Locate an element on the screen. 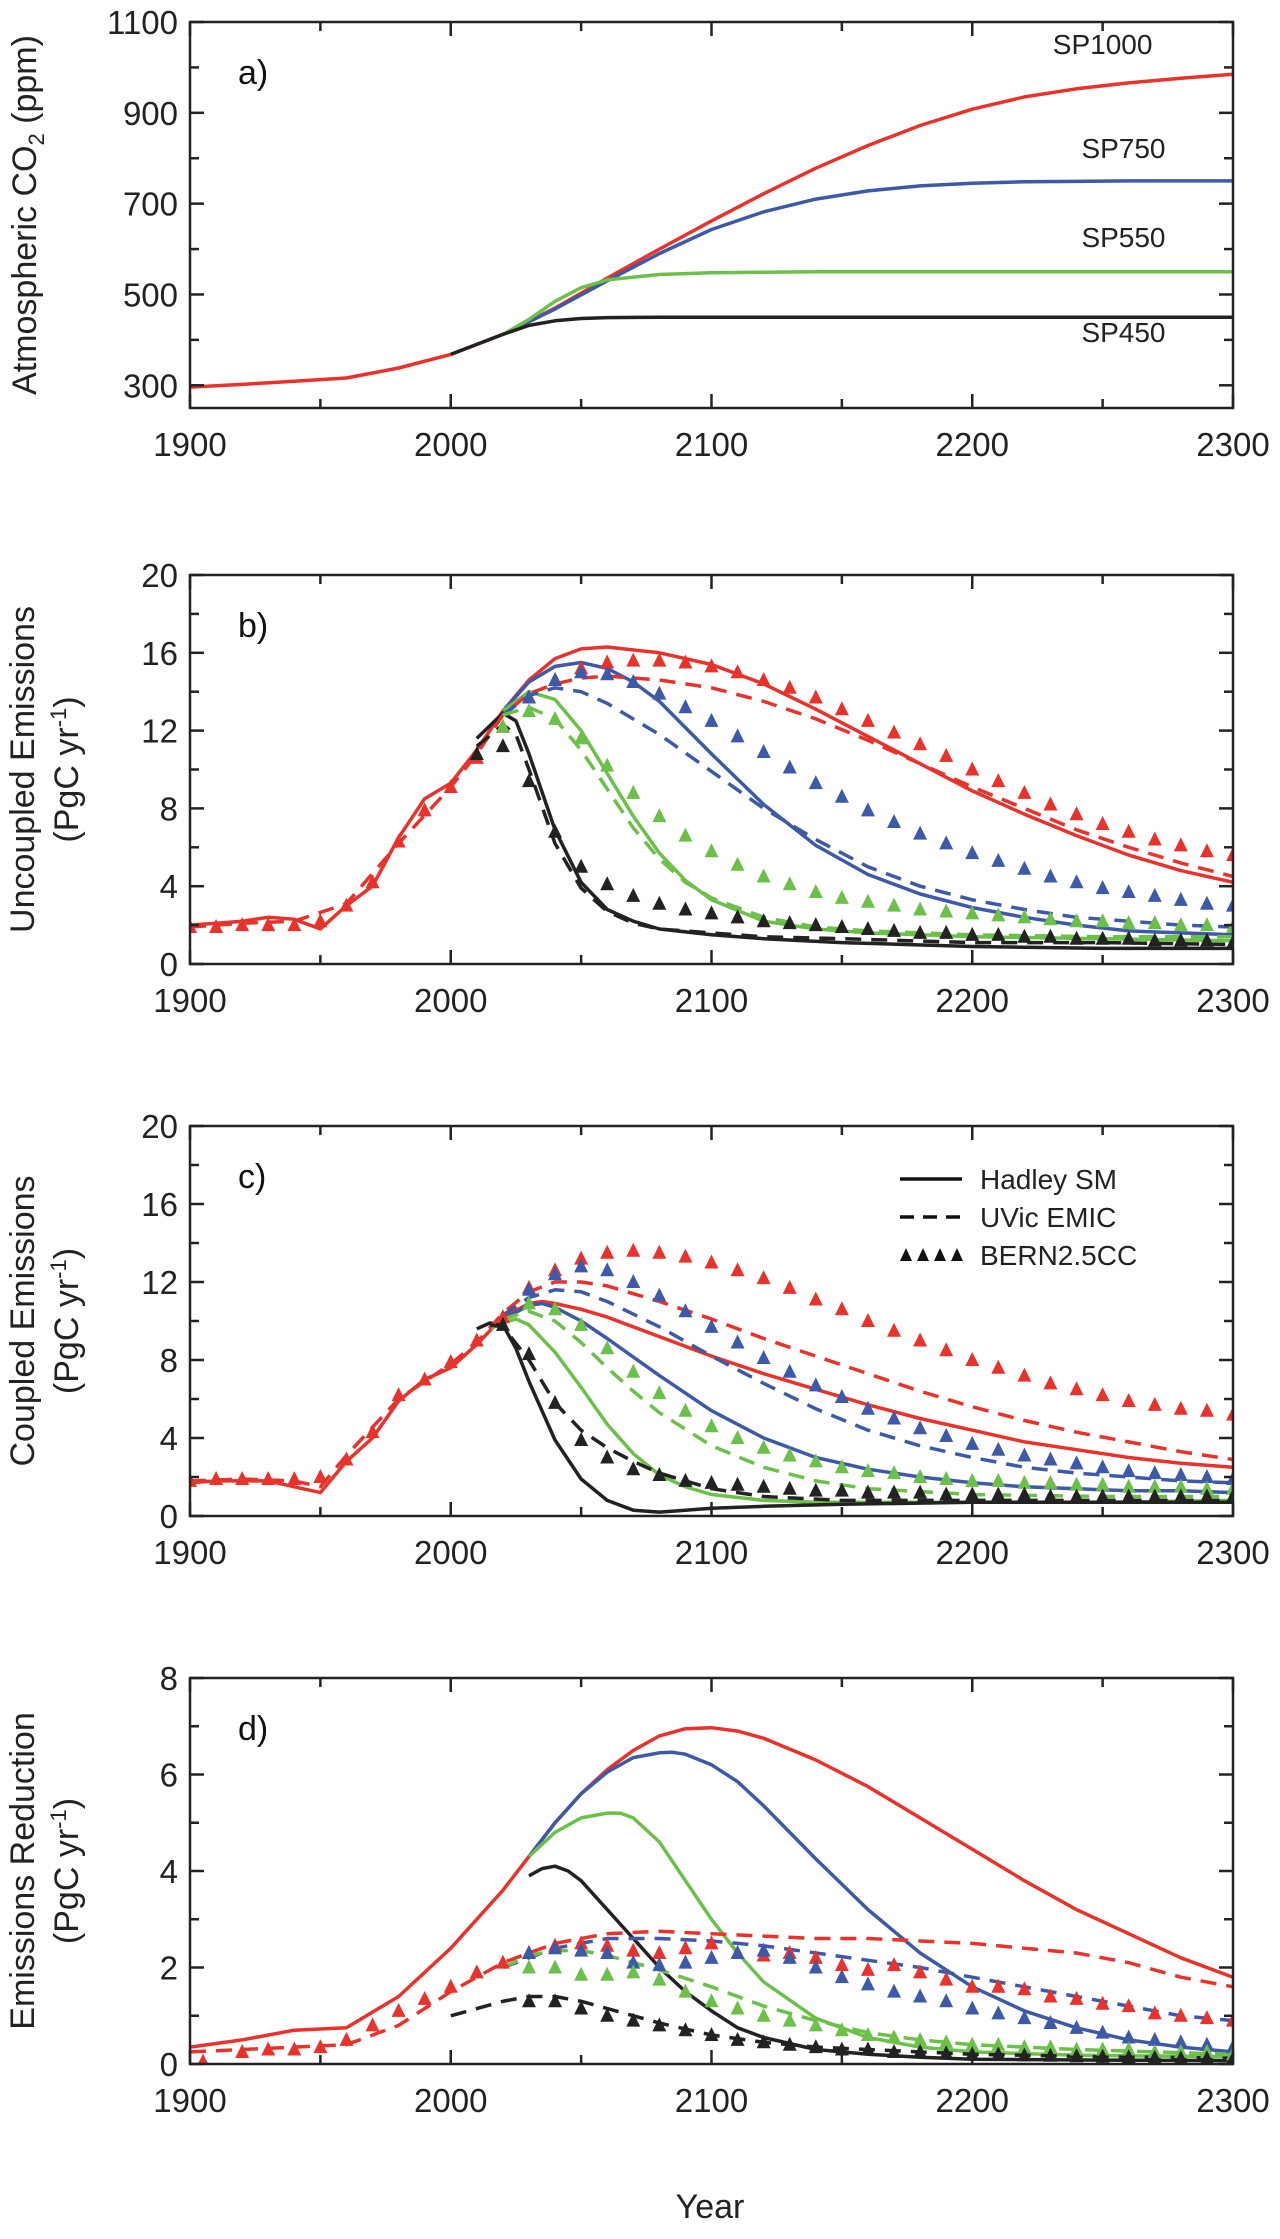  series-sp450-dashed is located at coordinates (854, 835).